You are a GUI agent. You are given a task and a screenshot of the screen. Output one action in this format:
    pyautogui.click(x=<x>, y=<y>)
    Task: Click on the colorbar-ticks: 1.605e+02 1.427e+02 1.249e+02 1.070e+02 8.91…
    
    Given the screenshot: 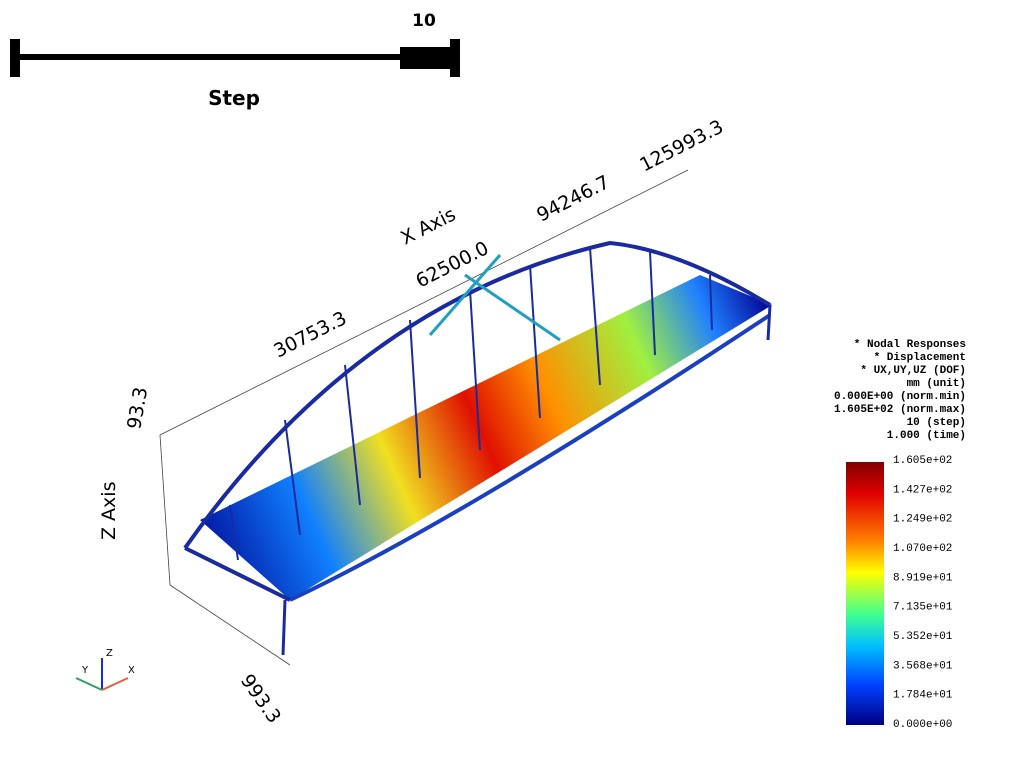 What is the action you would take?
    pyautogui.click(x=923, y=593)
    